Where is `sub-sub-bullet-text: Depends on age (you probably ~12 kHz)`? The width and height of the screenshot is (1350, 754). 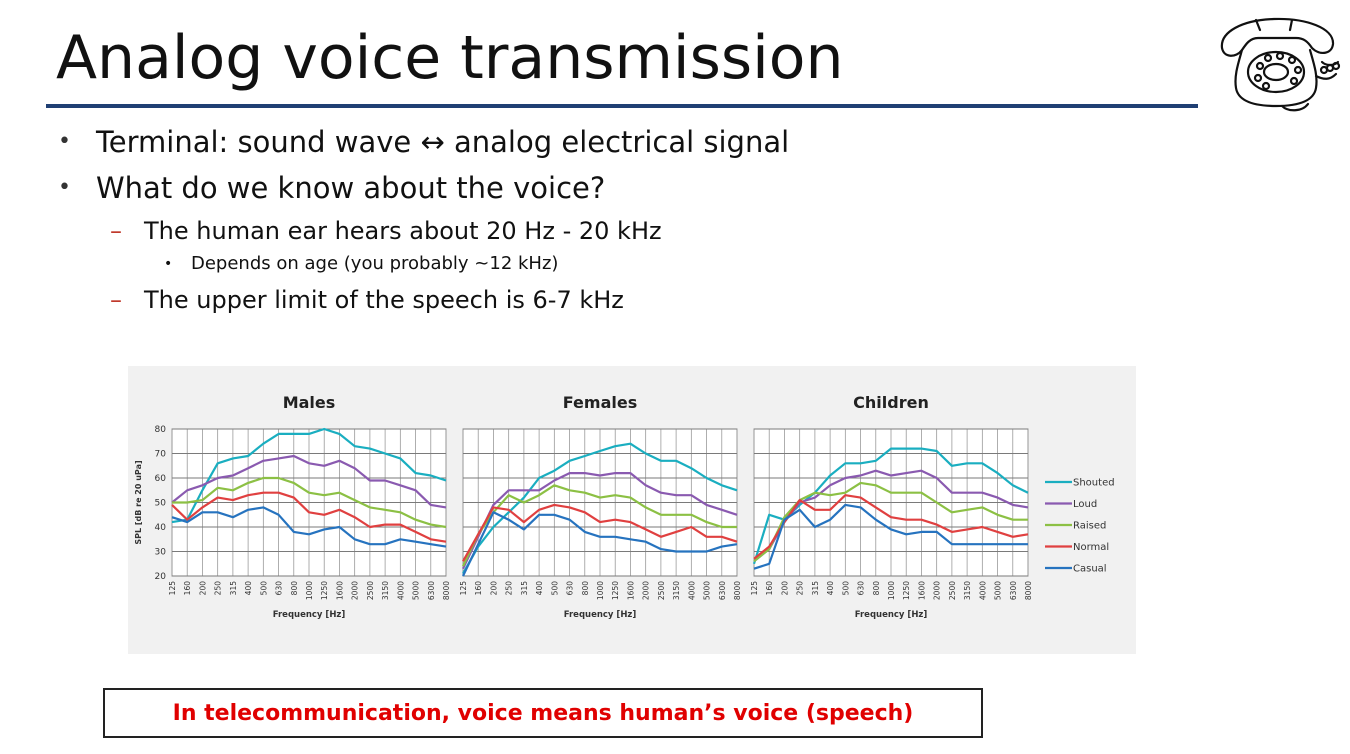
sub-sub-bullet-text: Depends on age (you probably ~12 kHz) is located at coordinates (375, 263).